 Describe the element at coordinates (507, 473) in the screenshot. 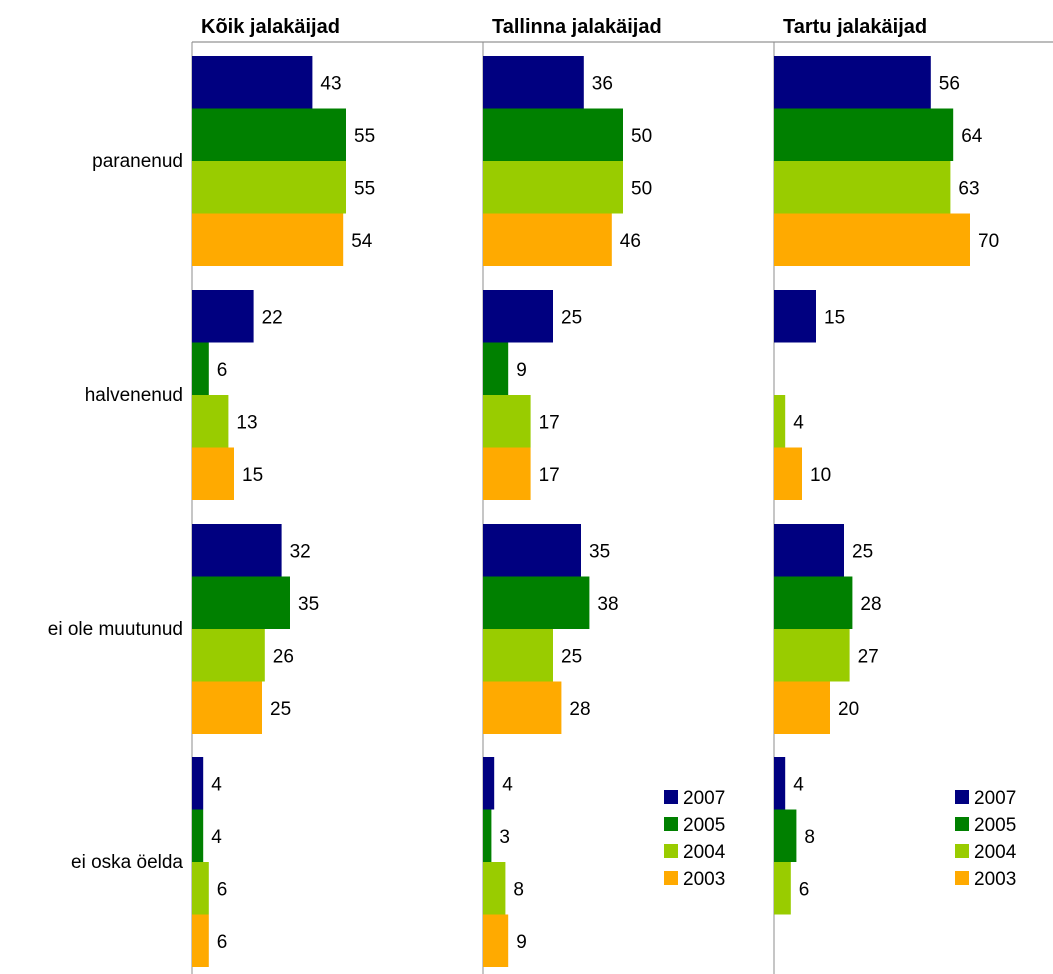

I see `bar-p2-halvenenud-2003` at that location.